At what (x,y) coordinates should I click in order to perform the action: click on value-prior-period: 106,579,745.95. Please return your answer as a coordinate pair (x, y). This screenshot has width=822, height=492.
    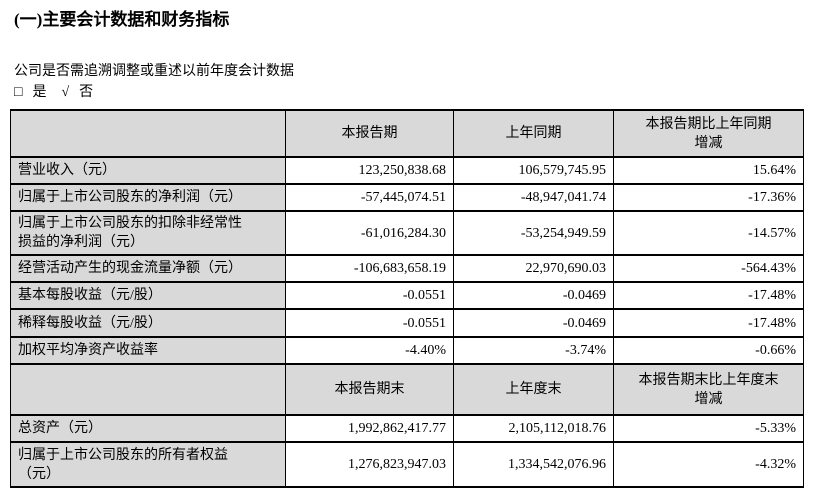
    Looking at the image, I should click on (533, 170).